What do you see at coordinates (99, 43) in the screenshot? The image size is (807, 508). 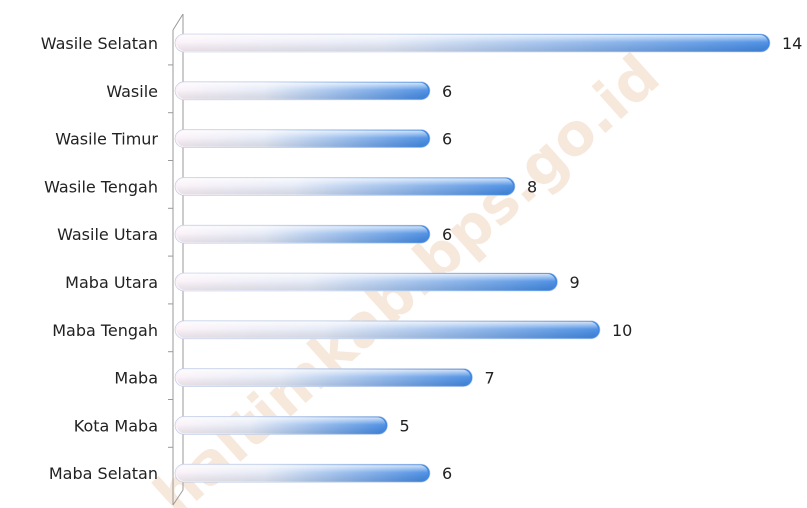 I see `category-label: Wasile Selatan` at bounding box center [99, 43].